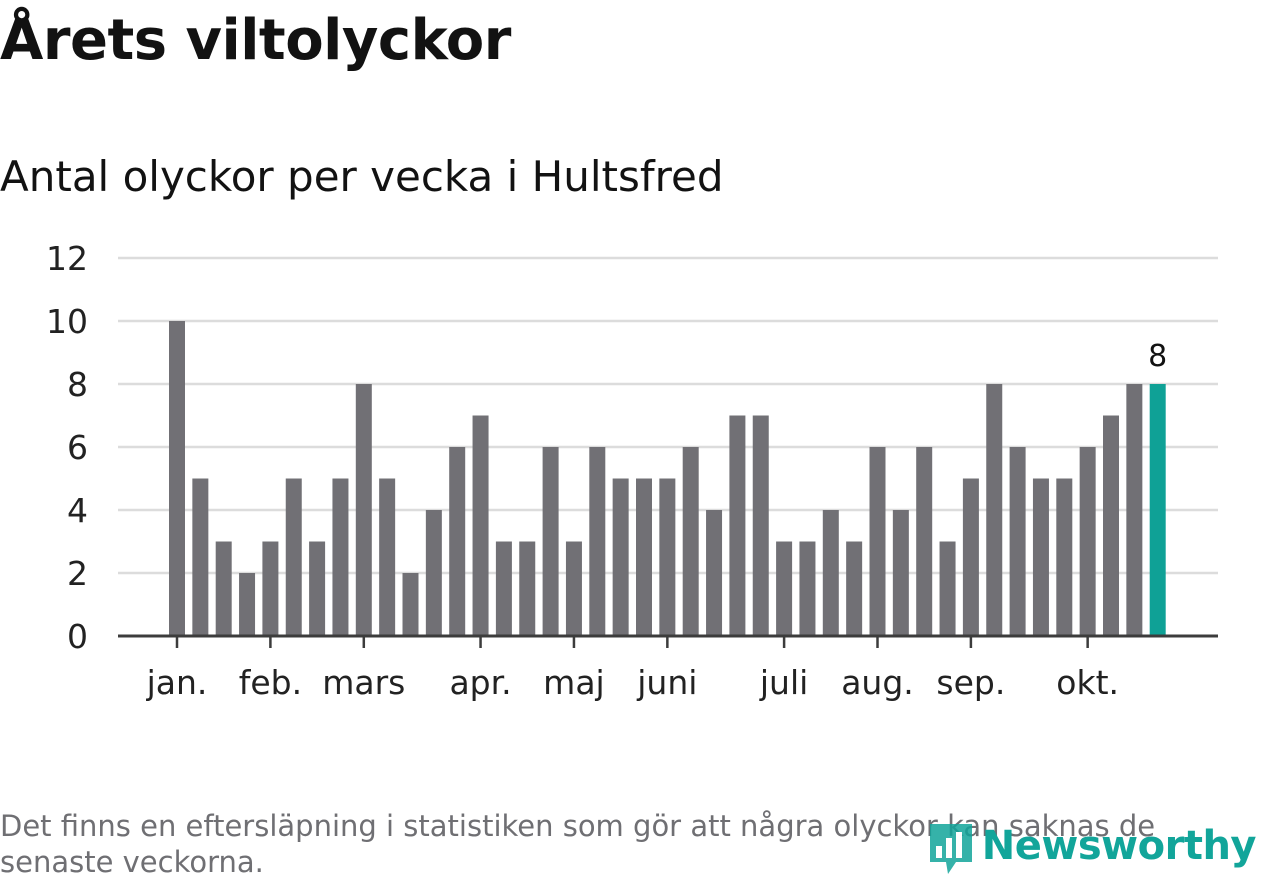  What do you see at coordinates (363, 682) in the screenshot?
I see `x-tick-label: mars` at bounding box center [363, 682].